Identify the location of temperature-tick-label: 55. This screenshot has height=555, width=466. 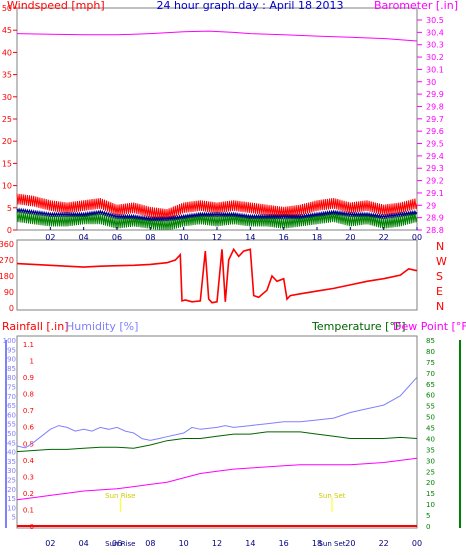
(430, 407).